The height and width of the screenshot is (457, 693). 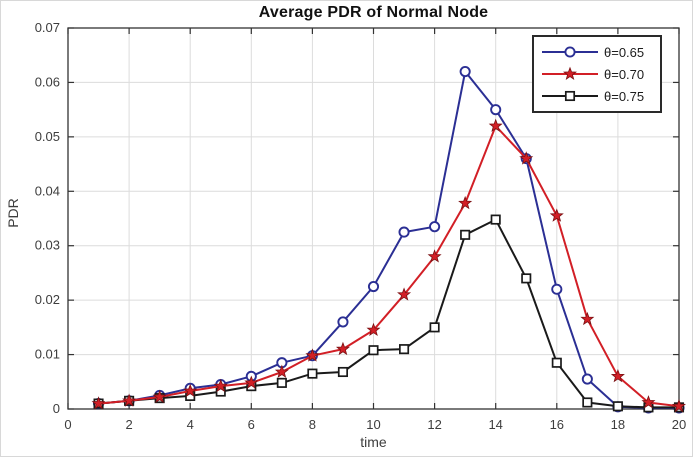 What do you see at coordinates (618, 424) in the screenshot?
I see `x-tick-label: 18` at bounding box center [618, 424].